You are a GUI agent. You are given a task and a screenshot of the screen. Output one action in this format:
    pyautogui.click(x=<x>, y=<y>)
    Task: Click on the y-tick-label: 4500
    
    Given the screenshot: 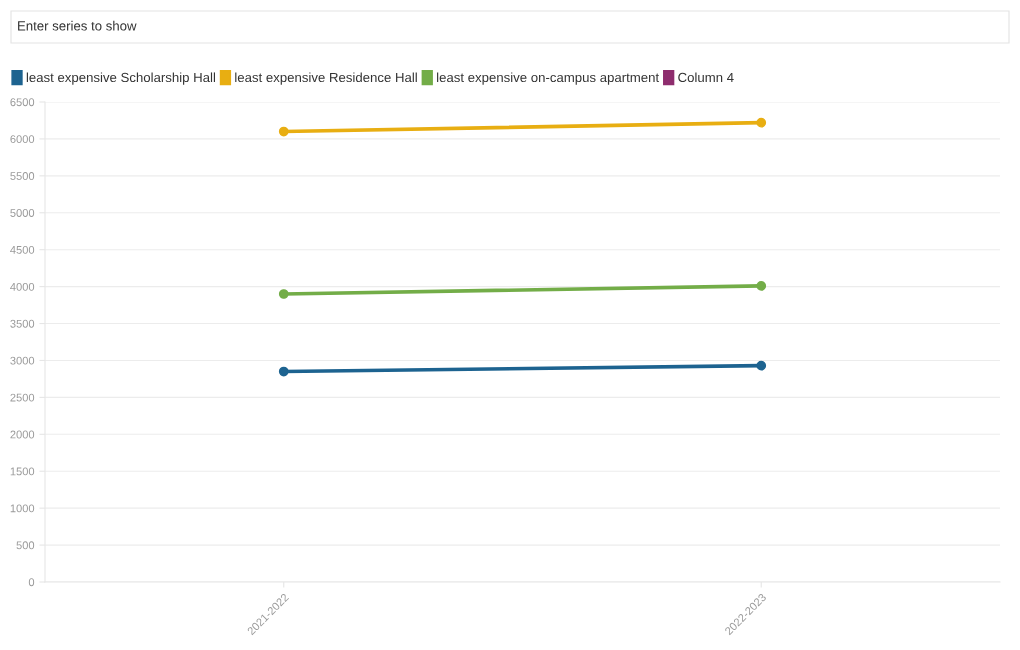 What is the action you would take?
    pyautogui.click(x=22, y=249)
    